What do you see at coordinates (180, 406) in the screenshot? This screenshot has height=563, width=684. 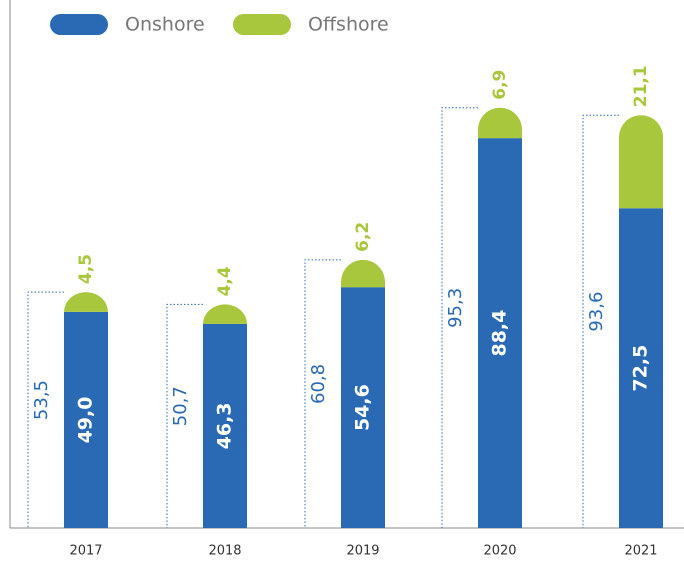 I see `total-label: 50,7` at bounding box center [180, 406].